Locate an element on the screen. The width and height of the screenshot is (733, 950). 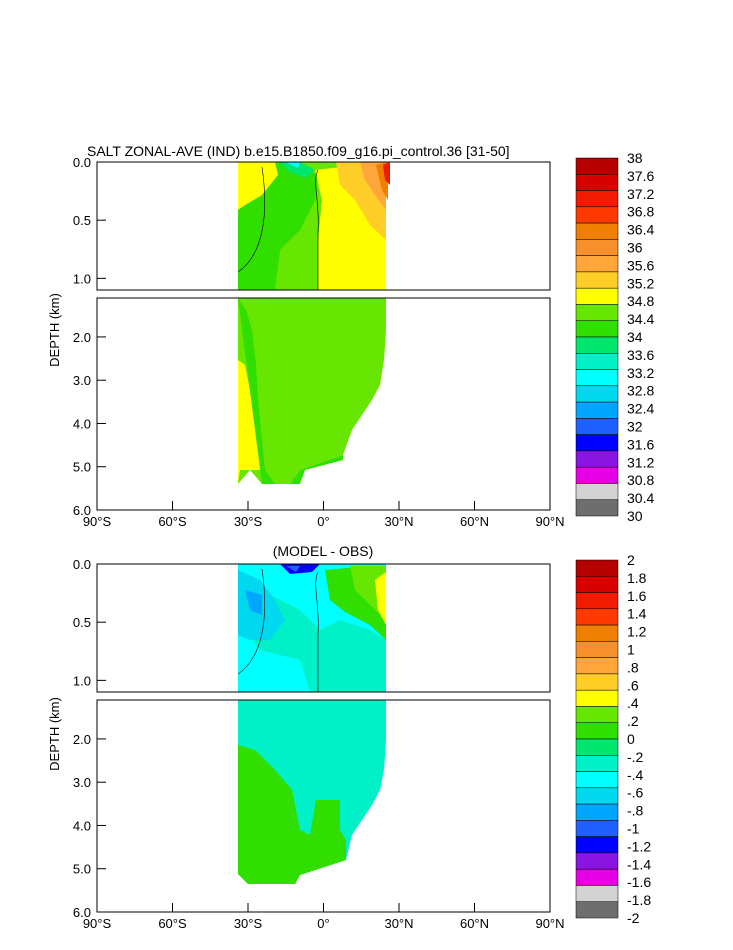
salt-colorbar-label: 36.4 is located at coordinates (640, 230).